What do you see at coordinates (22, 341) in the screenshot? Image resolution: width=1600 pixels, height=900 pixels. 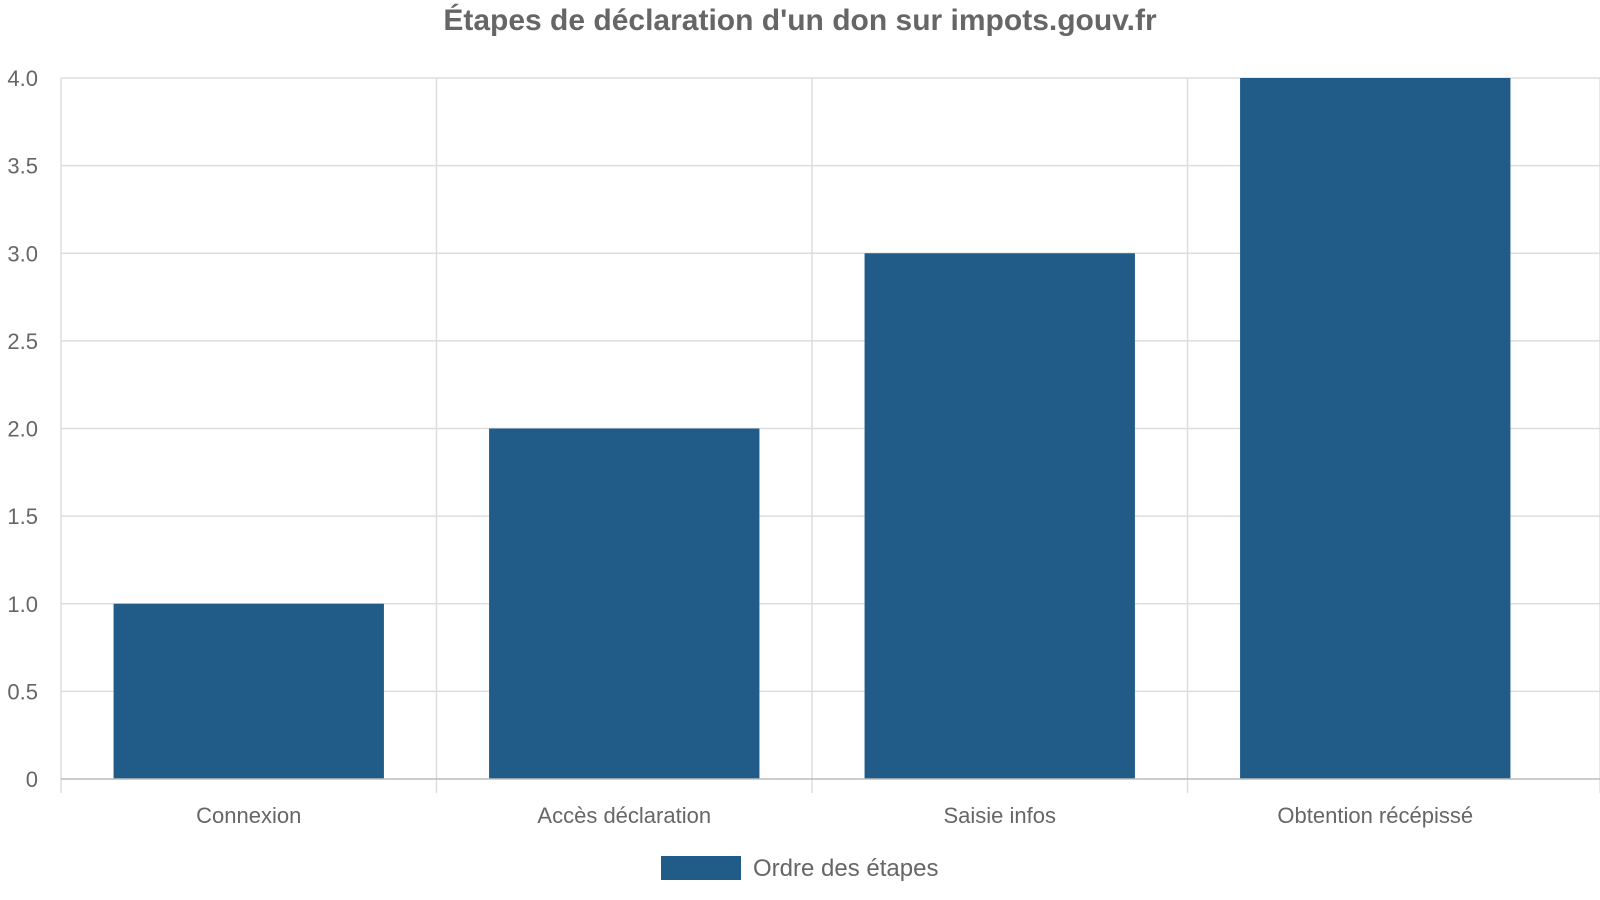 I see `y-tick-label: 2.5` at bounding box center [22, 341].